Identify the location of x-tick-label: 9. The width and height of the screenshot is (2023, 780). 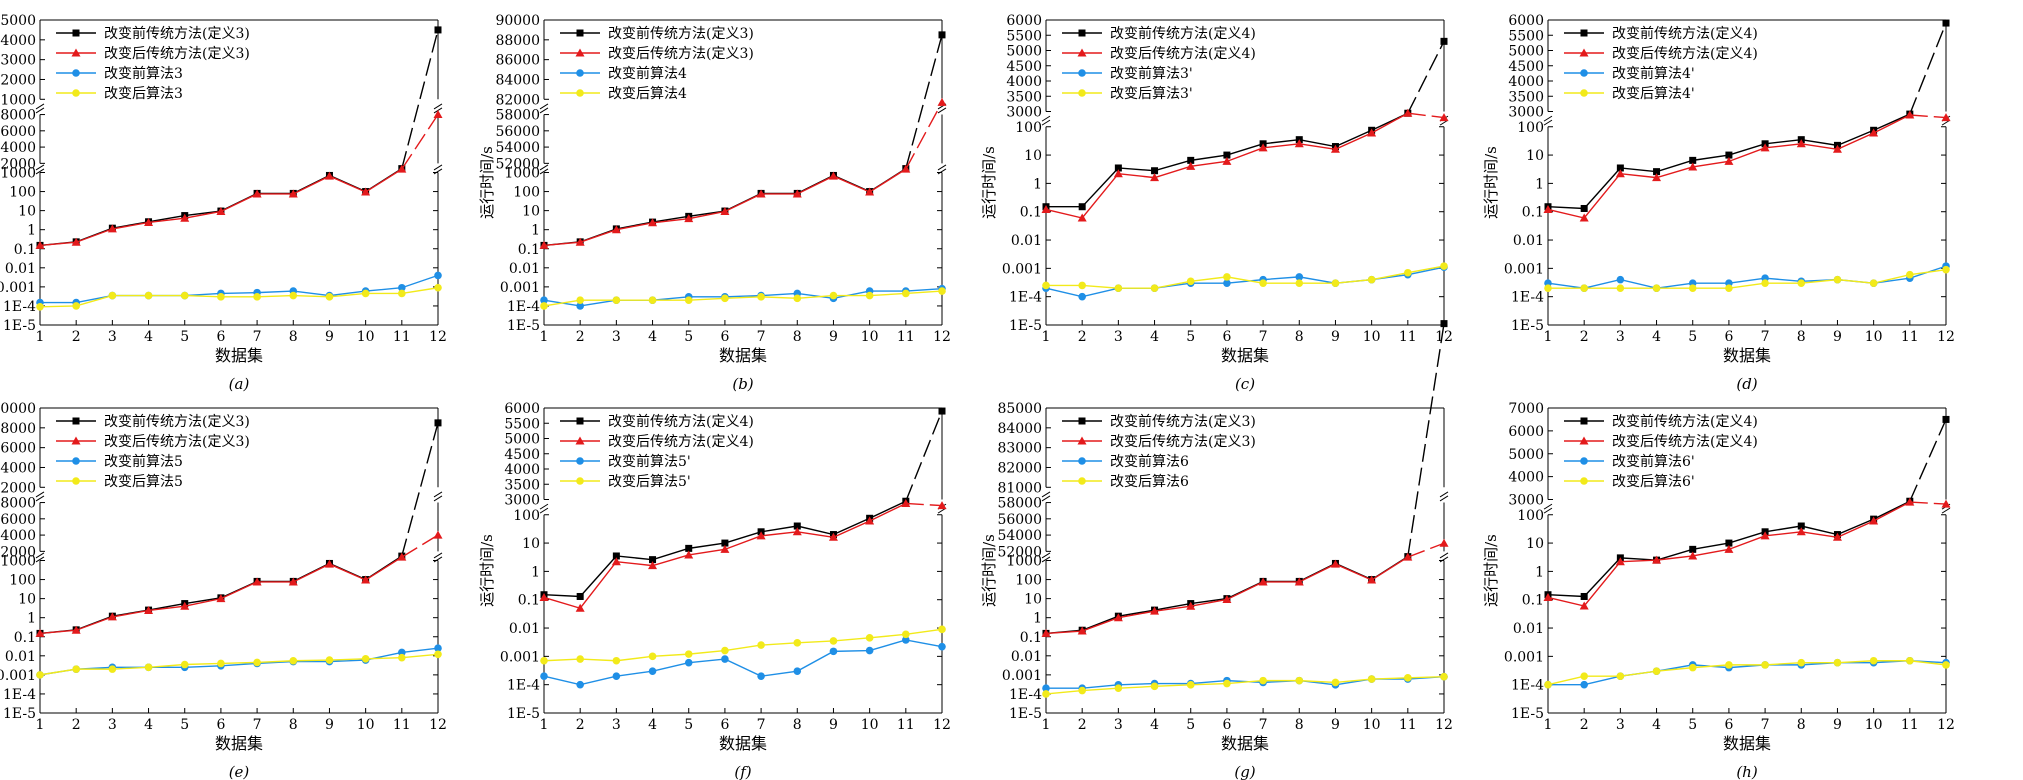
(833, 725).